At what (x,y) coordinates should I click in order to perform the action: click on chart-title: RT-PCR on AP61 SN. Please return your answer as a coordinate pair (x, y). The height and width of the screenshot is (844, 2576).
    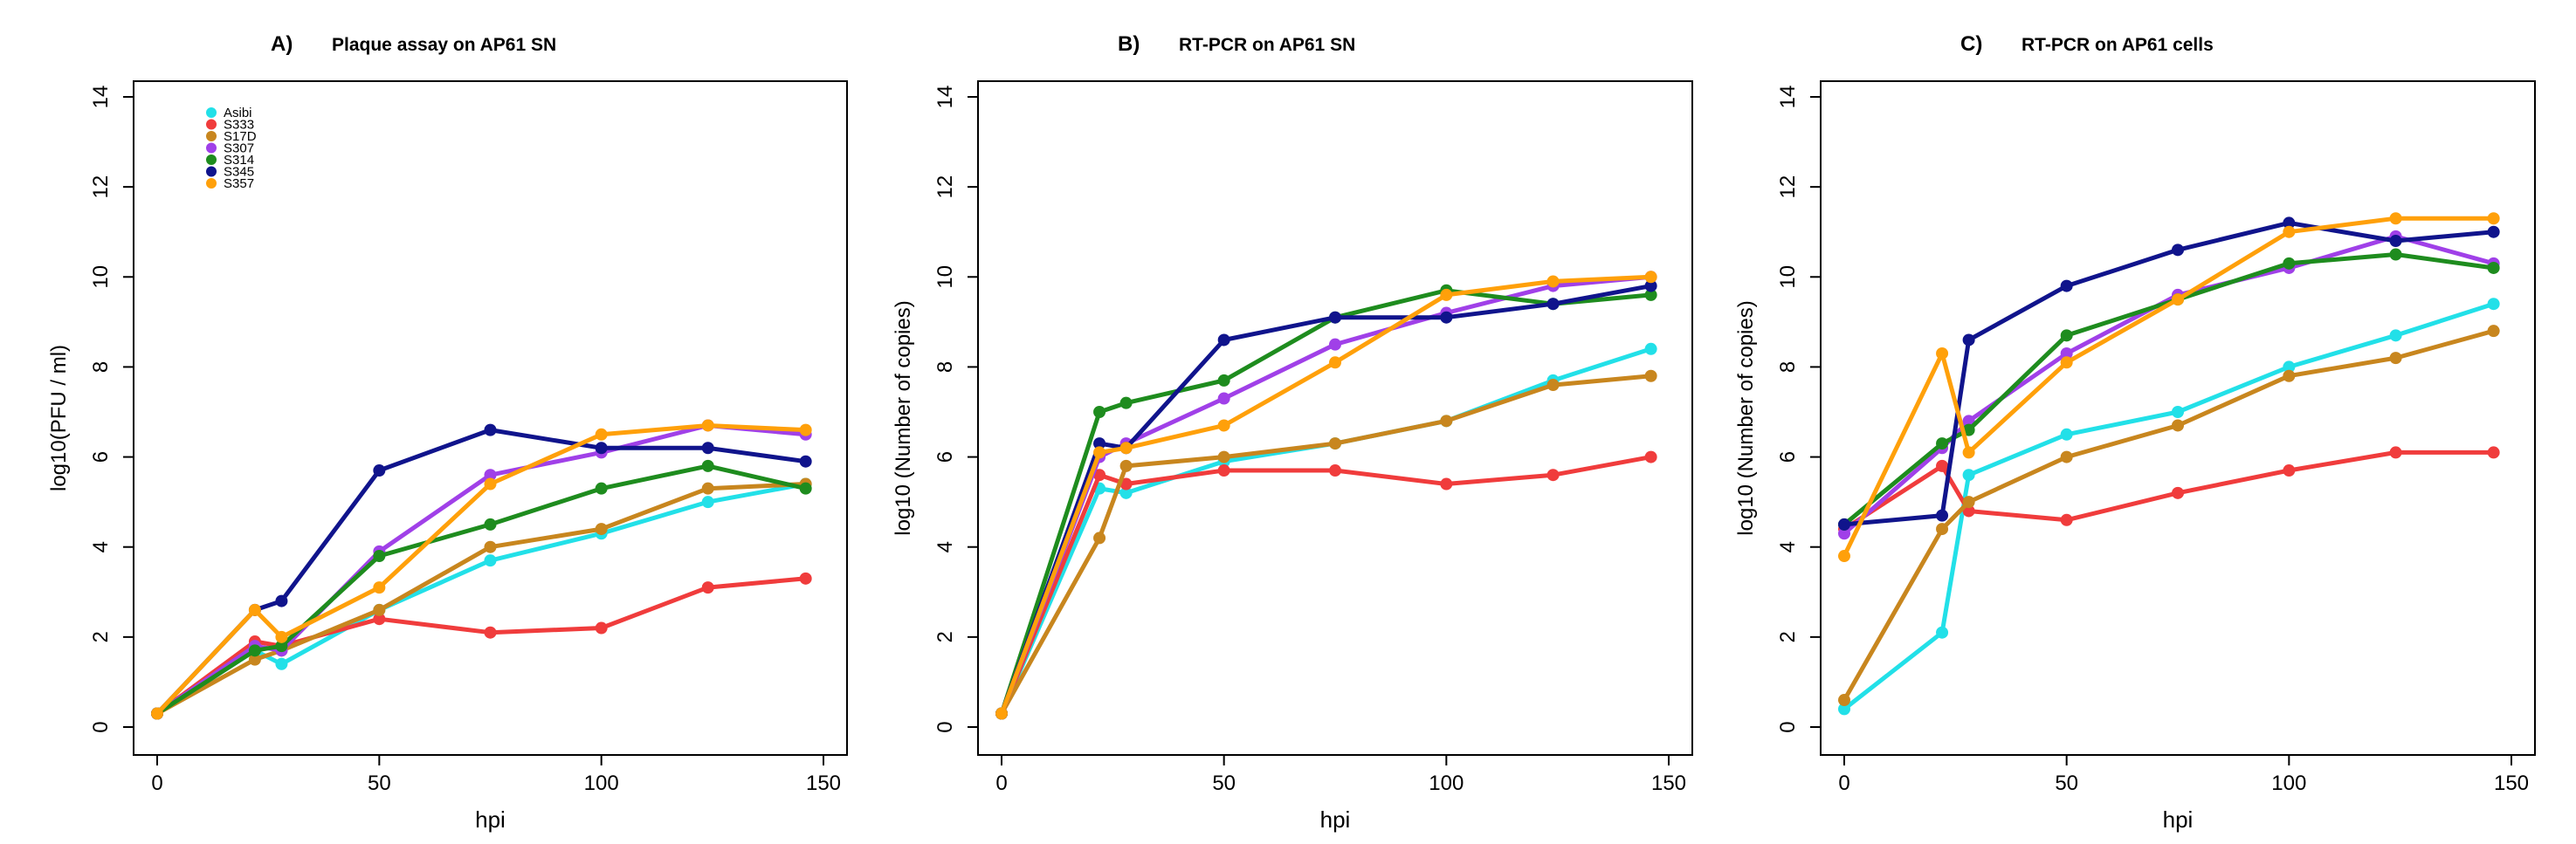
    Looking at the image, I should click on (1267, 45).